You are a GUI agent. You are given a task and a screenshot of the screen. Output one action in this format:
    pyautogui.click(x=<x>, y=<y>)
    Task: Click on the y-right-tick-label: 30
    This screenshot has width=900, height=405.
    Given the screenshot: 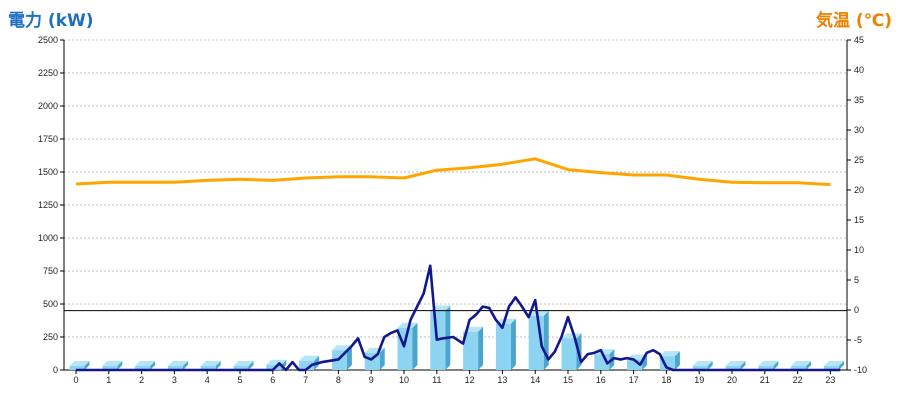 What is the action you would take?
    pyautogui.click(x=859, y=130)
    